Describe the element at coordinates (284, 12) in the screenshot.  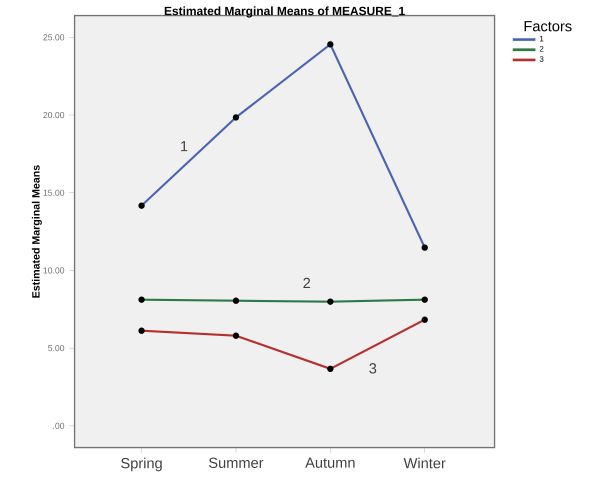
I see `chart-title: Estimated Marginal Means of MEASURE_1` at that location.